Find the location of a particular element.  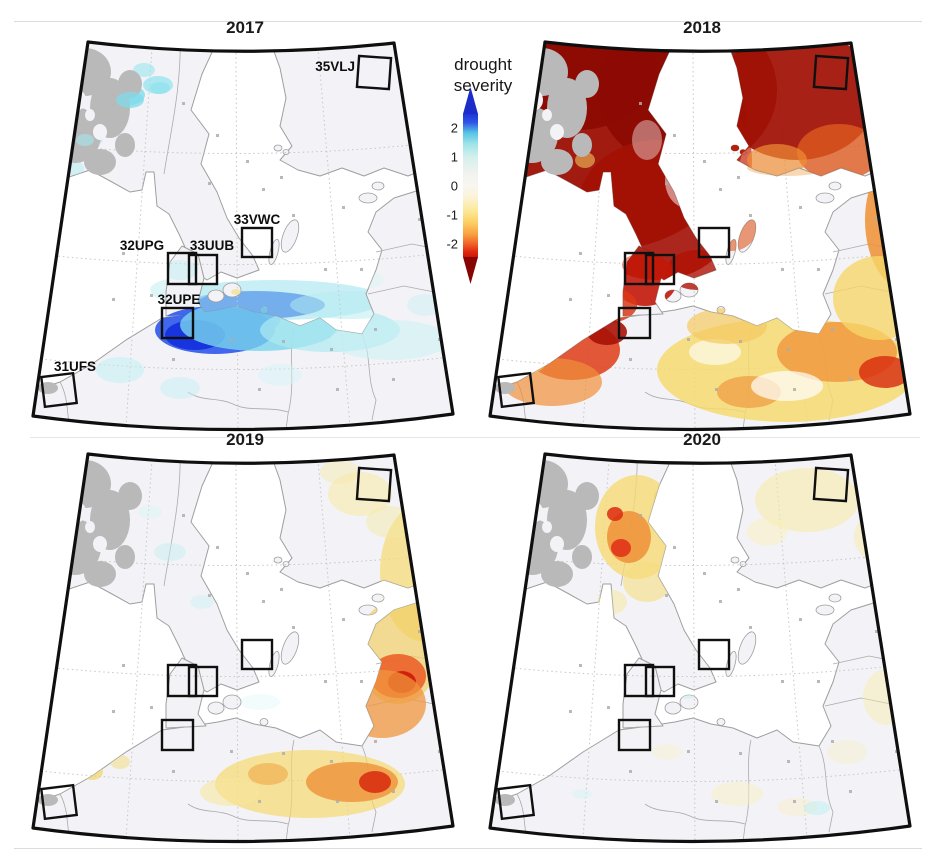

colorbar-tick-0: 0 is located at coordinates (454, 186).